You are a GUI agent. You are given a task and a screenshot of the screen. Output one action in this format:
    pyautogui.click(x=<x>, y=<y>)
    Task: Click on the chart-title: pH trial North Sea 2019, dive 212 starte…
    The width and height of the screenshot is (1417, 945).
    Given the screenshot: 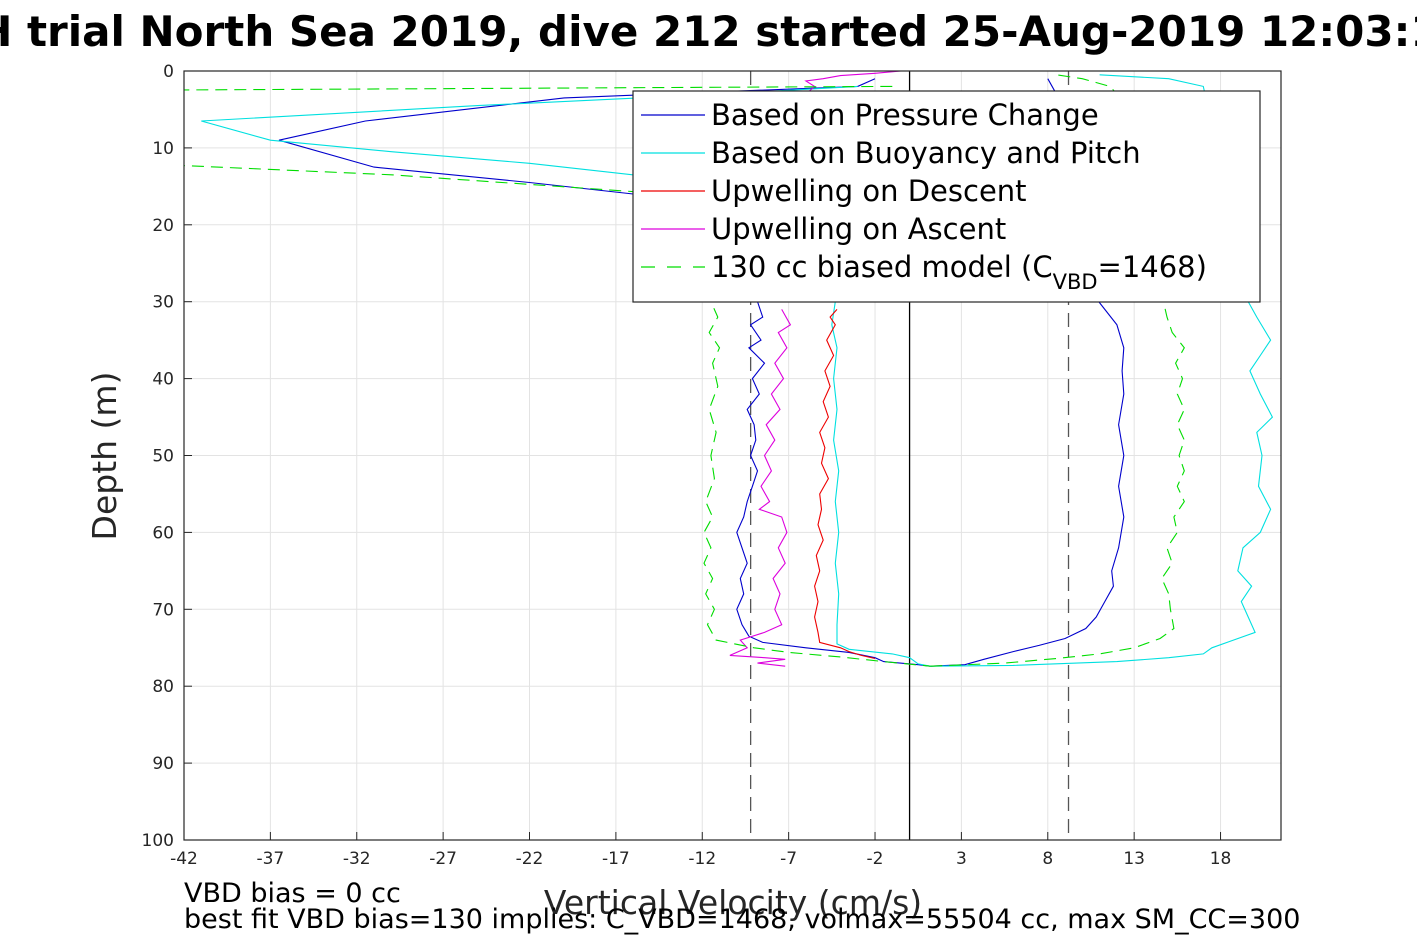 What is the action you would take?
    pyautogui.click(x=708, y=31)
    